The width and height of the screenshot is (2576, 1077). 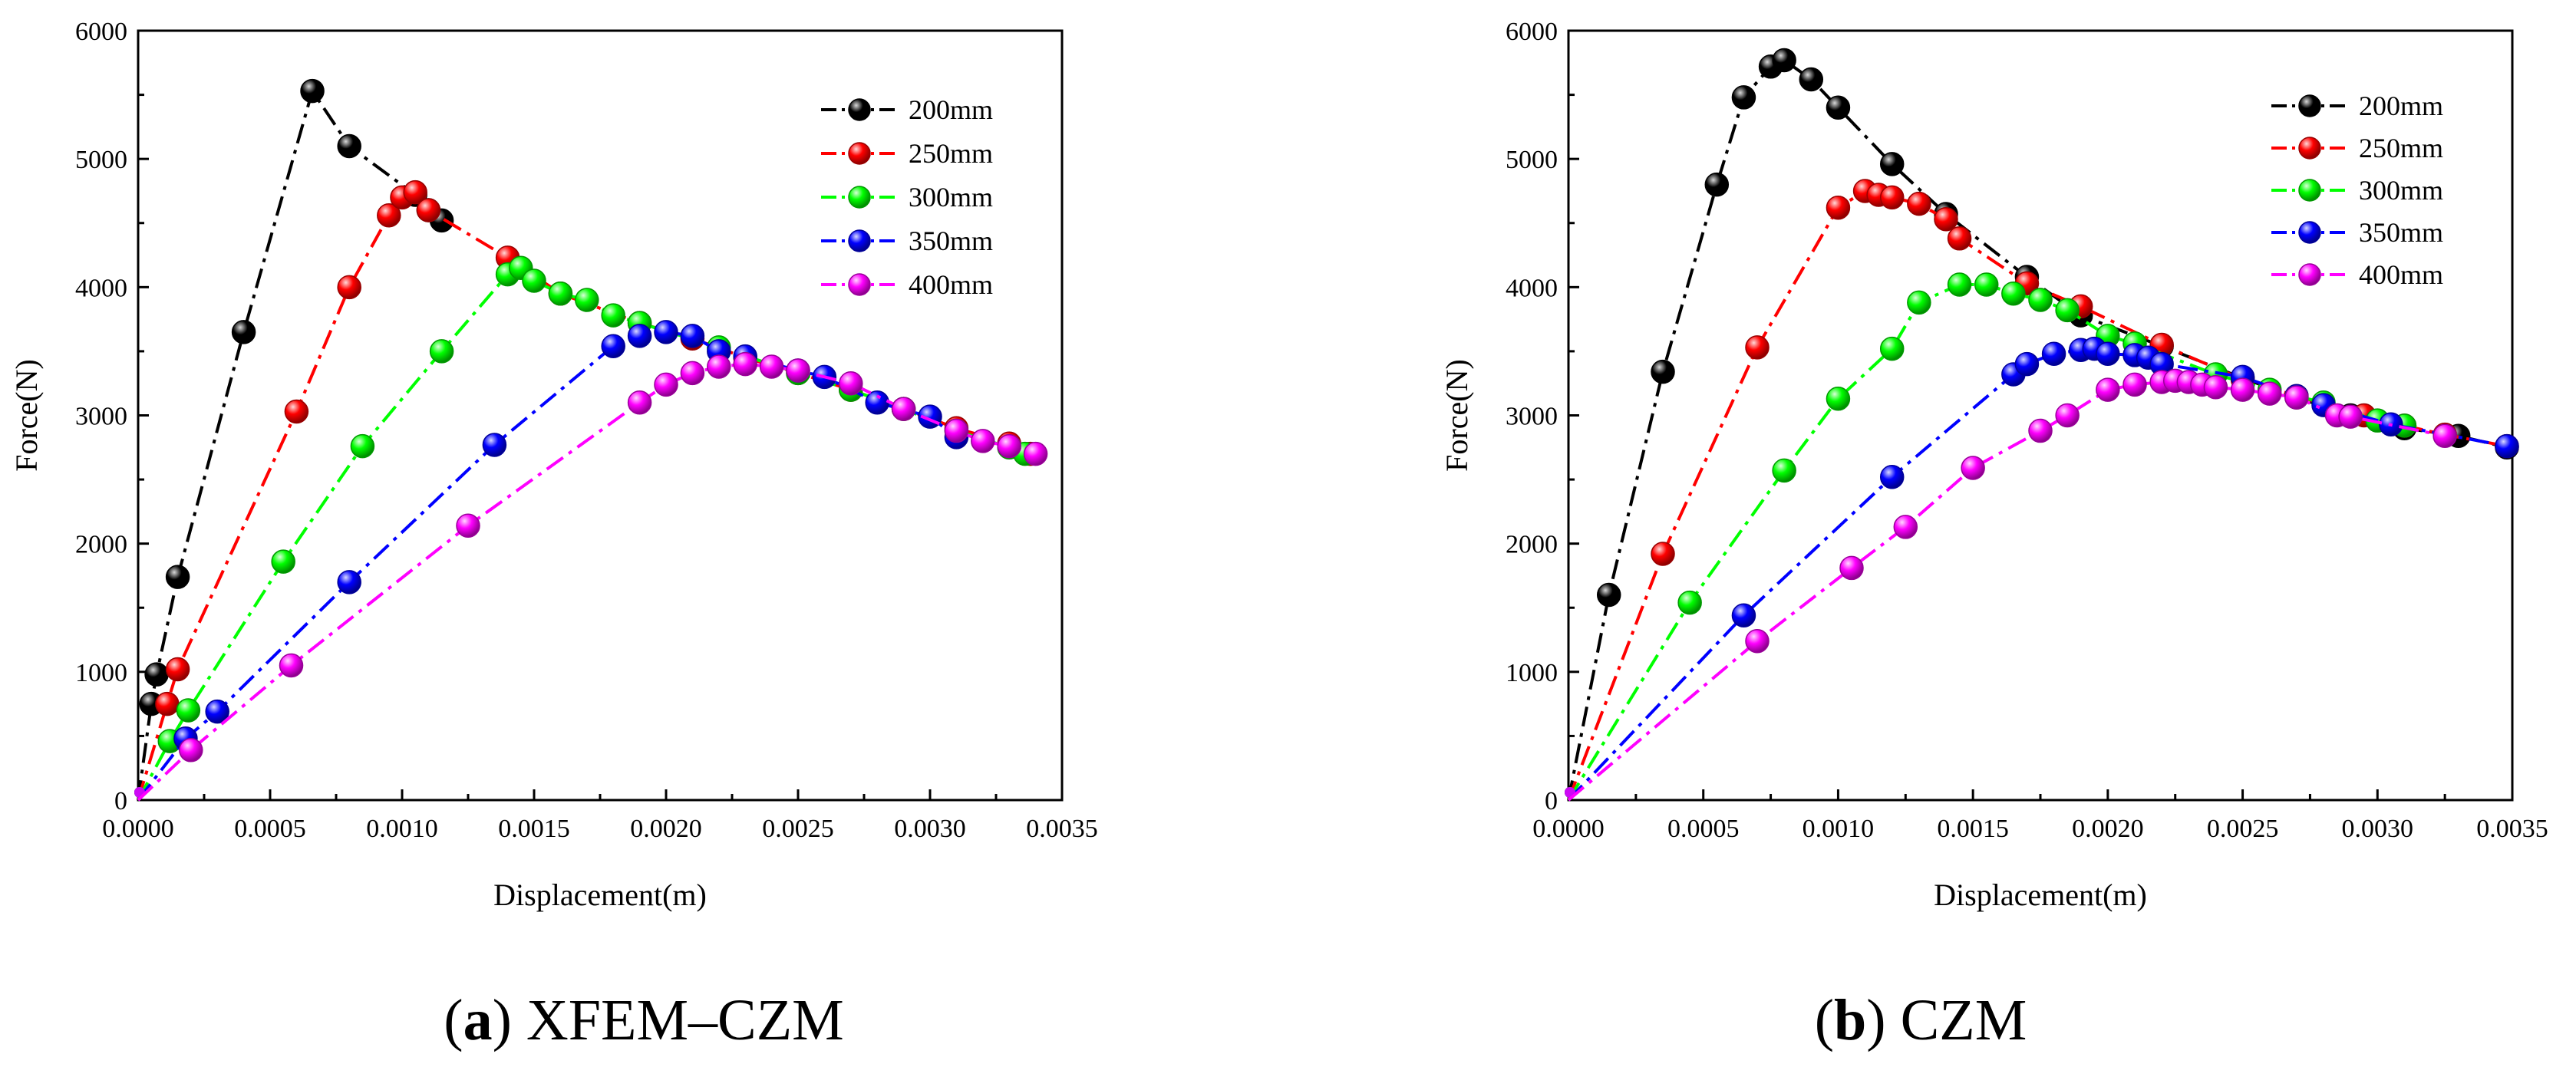 I want to click on y-tick-label: 4000, so click(x=1532, y=288).